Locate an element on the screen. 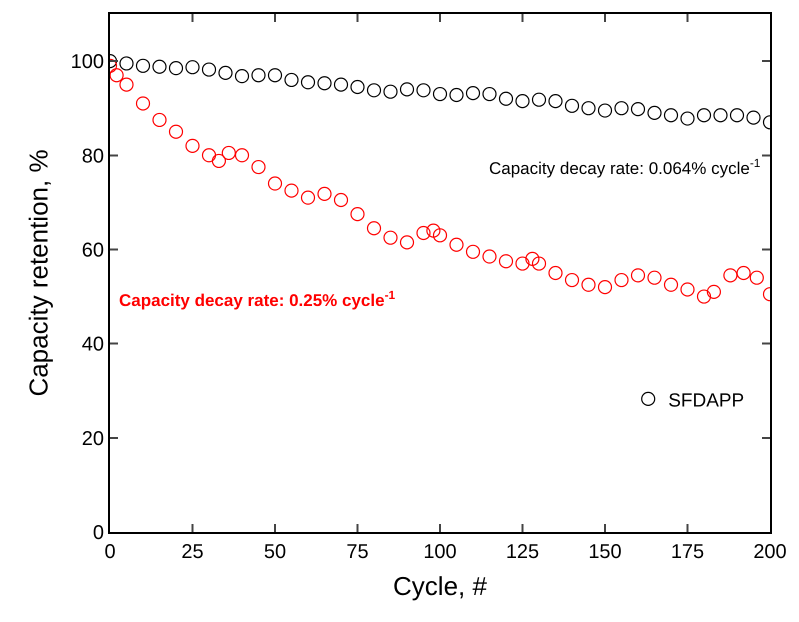 The height and width of the screenshot is (622, 799). y-tick-label: 60 is located at coordinates (93, 250).